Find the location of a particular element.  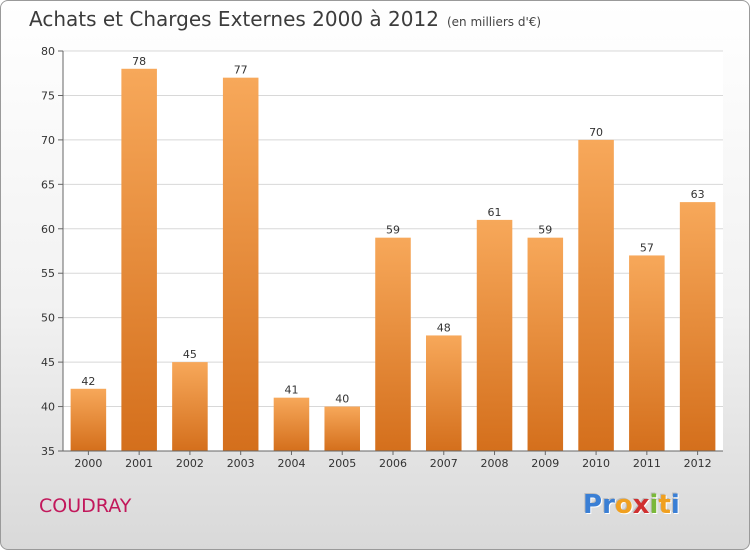

bar-2001 is located at coordinates (139, 260).